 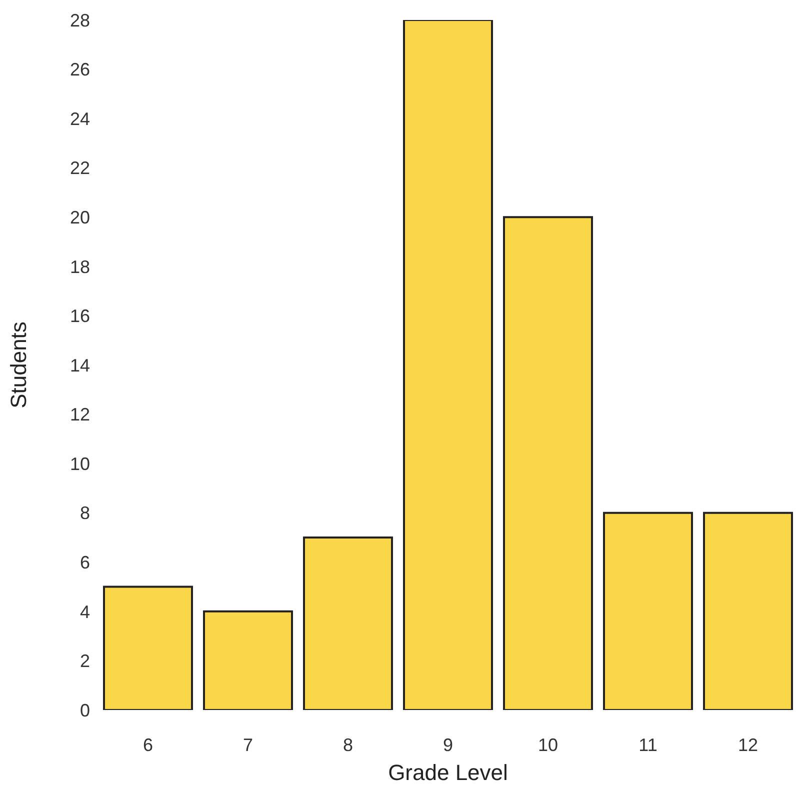 What do you see at coordinates (248, 744) in the screenshot?
I see `x-tick-label: 7` at bounding box center [248, 744].